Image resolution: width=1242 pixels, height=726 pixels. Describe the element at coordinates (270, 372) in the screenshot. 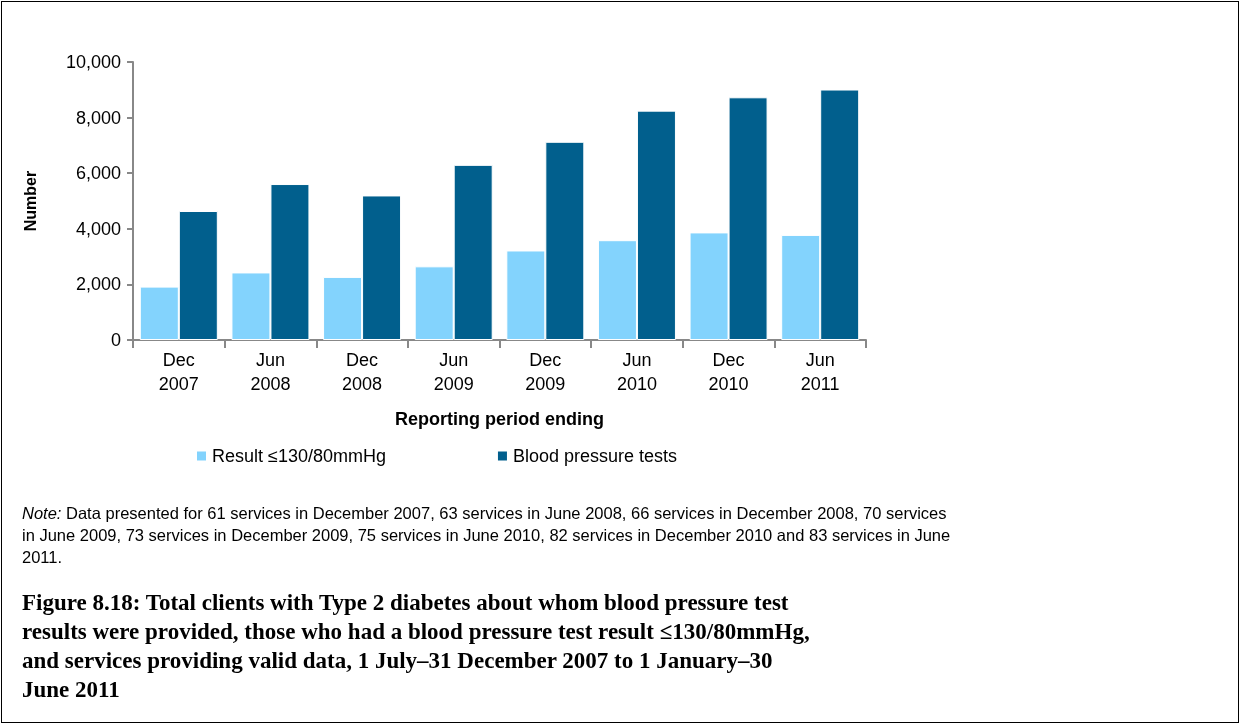

I see `x-tick-label: Jun 2008` at that location.